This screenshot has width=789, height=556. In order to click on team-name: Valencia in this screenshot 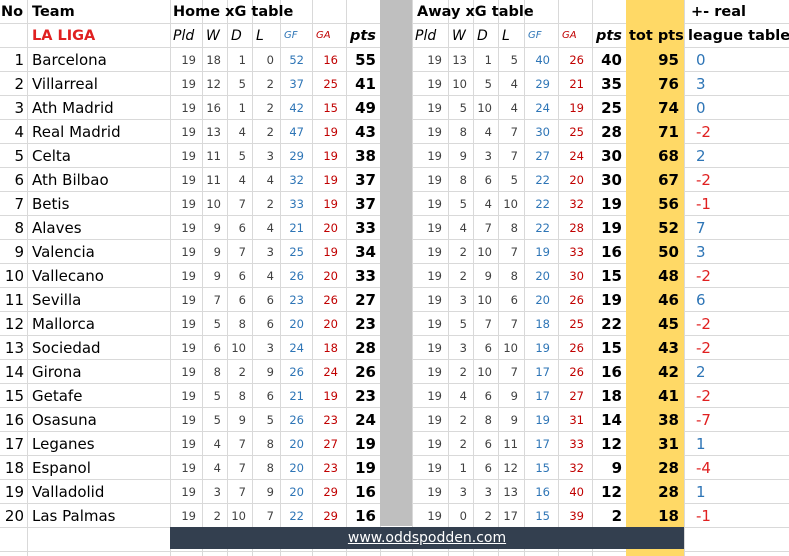, I will do `click(63, 252)`.